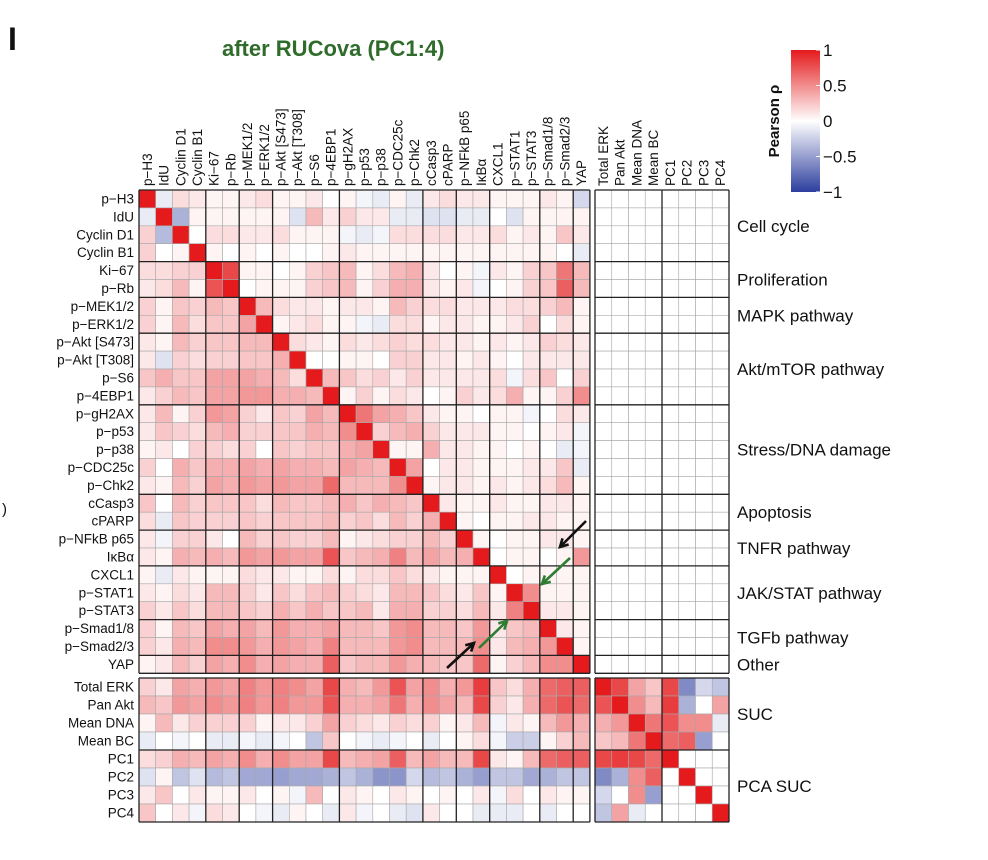  I want to click on heatmap-cell-p−4EBP1-p−p53, so click(364, 396).